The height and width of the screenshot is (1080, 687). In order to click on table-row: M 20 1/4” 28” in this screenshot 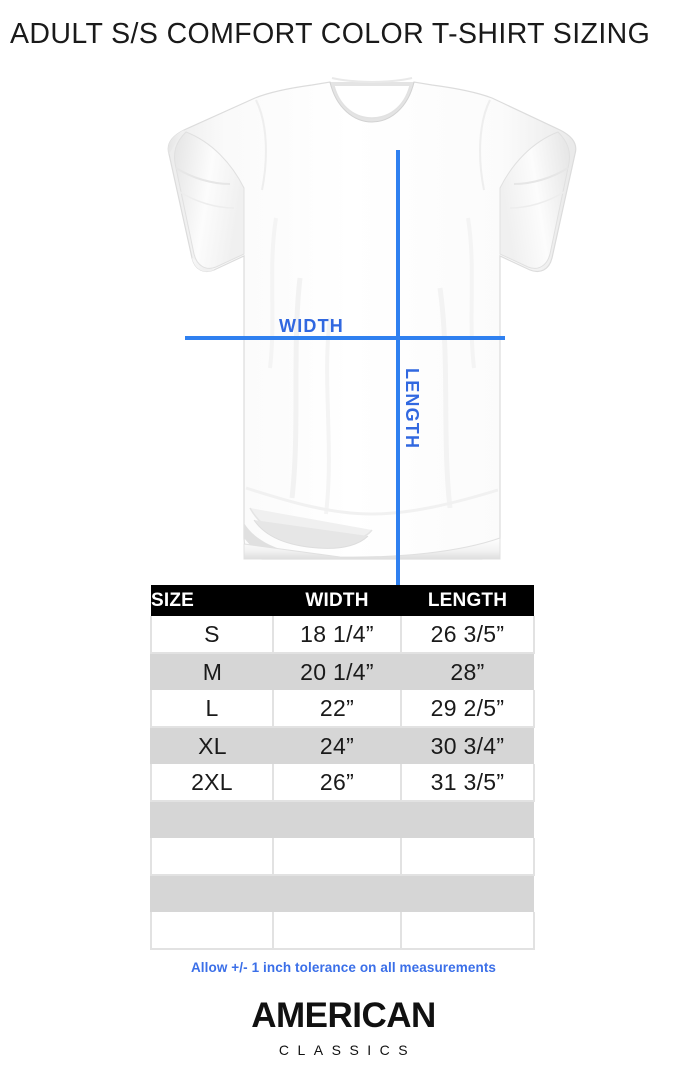, I will do `click(342, 671)`.